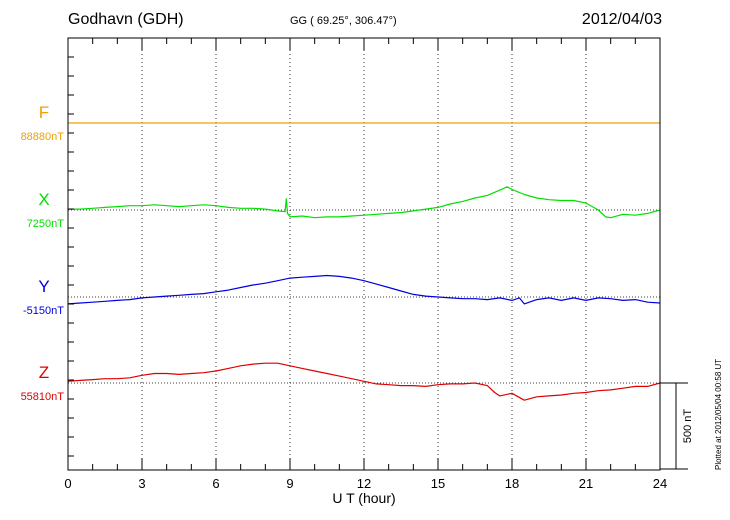  I want to click on channel-baseline-f: 88880nT, so click(43, 137).